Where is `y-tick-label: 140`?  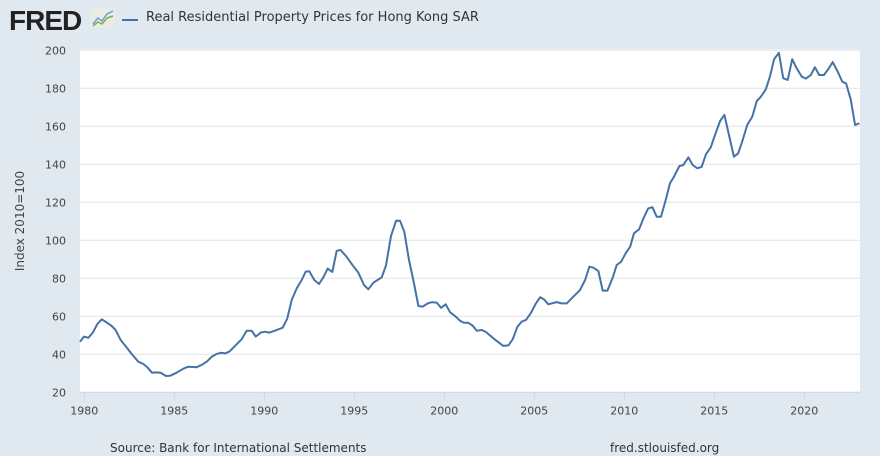 y-tick-label: 140 is located at coordinates (55, 164).